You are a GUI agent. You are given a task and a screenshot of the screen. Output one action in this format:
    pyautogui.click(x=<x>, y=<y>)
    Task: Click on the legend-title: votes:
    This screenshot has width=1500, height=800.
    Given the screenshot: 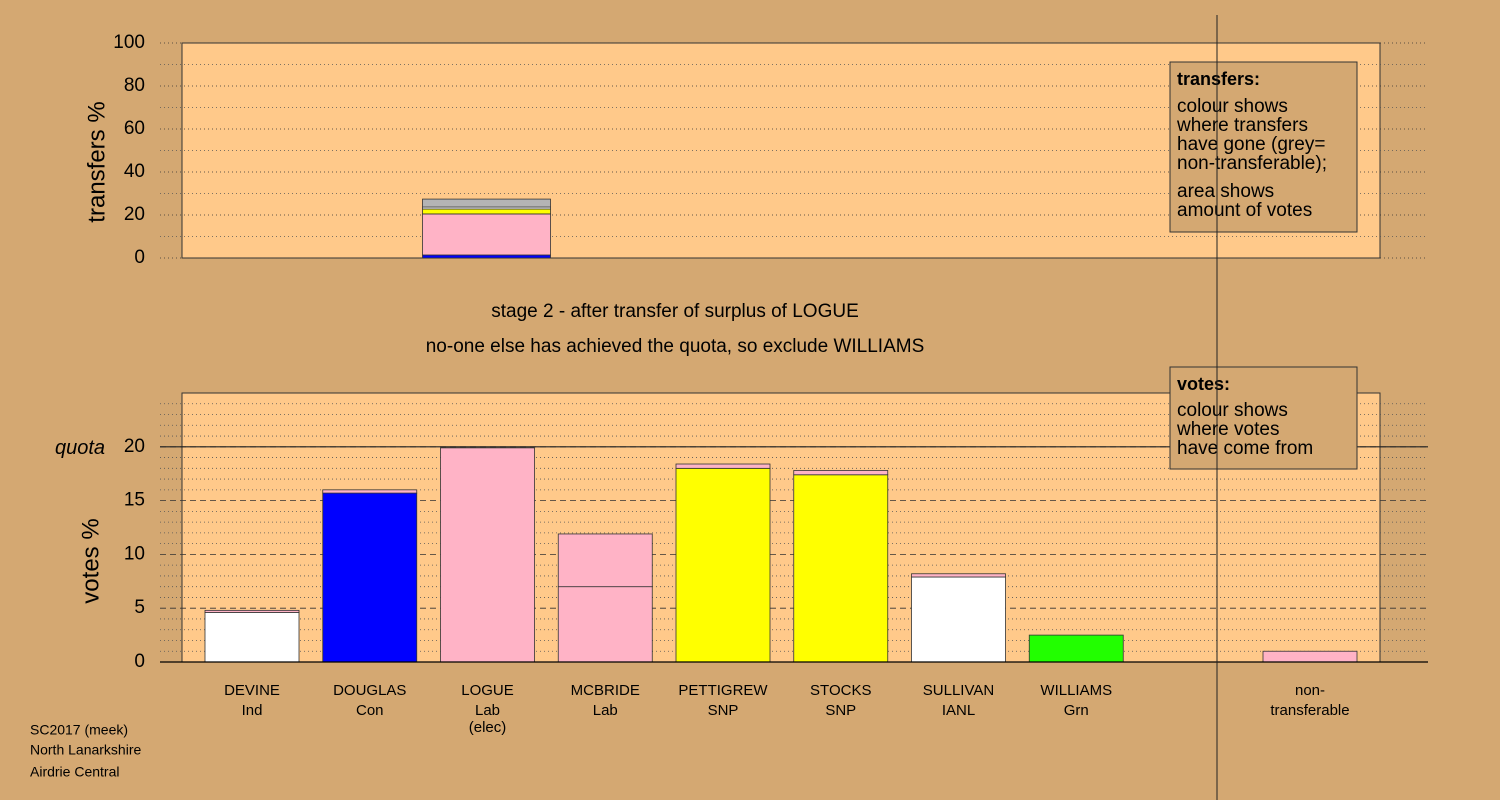 What is the action you would take?
    pyautogui.click(x=1203, y=384)
    